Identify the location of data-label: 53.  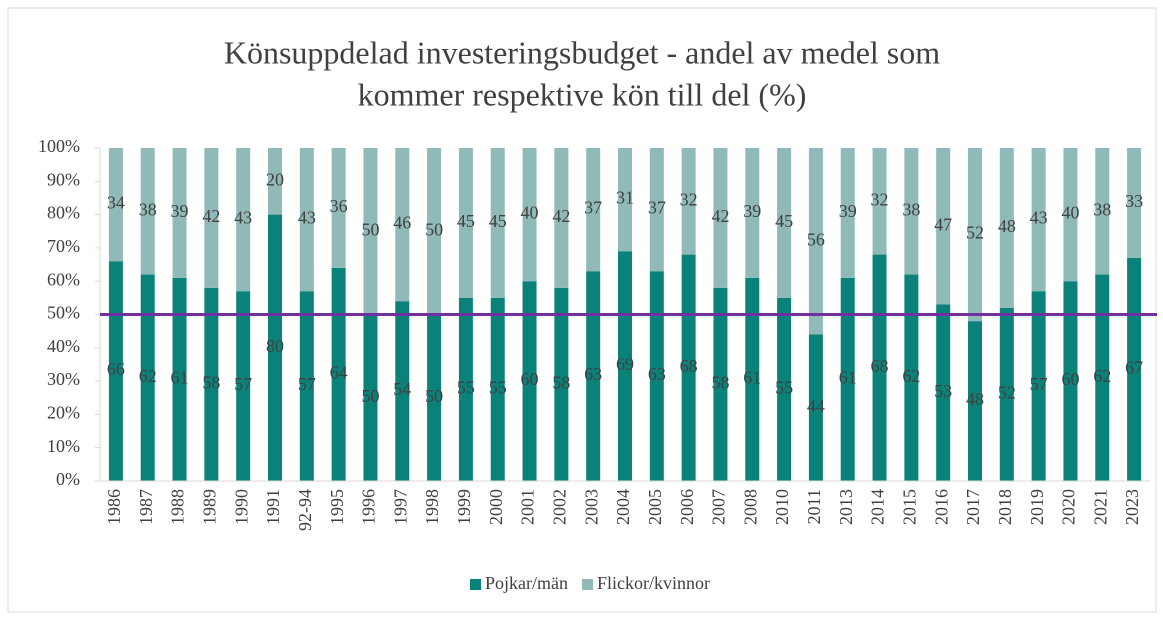
(943, 391).